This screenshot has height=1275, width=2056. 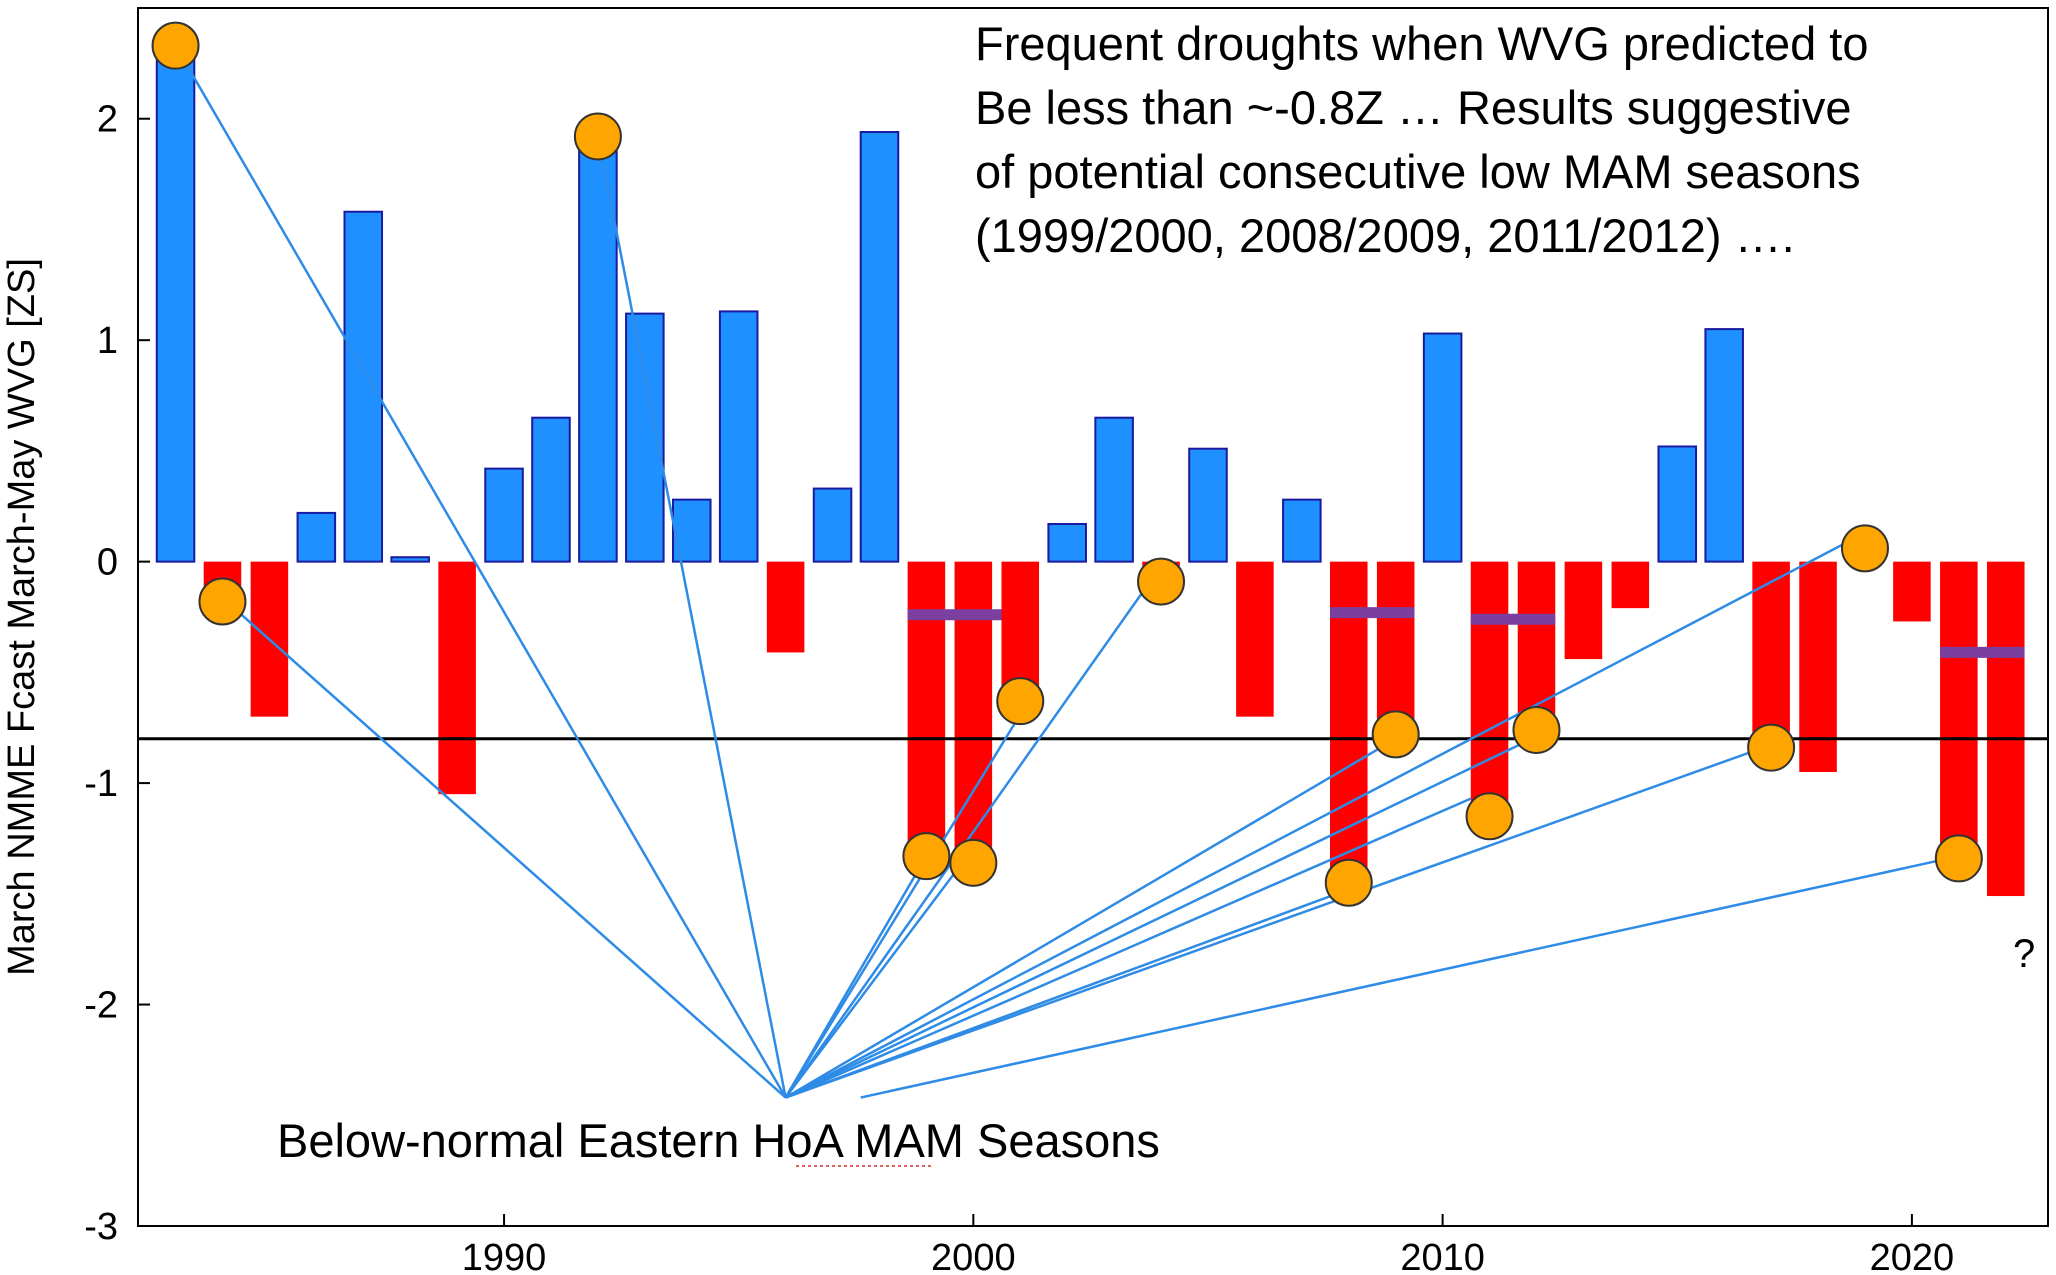 What do you see at coordinates (1161, 581) in the screenshot?
I see `dry-season-marker-2004` at bounding box center [1161, 581].